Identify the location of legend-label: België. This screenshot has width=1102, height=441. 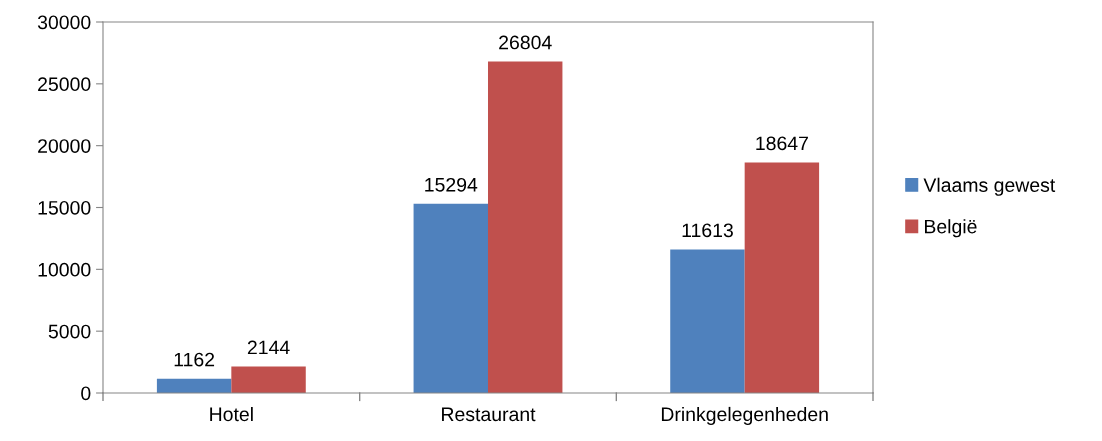
(951, 228).